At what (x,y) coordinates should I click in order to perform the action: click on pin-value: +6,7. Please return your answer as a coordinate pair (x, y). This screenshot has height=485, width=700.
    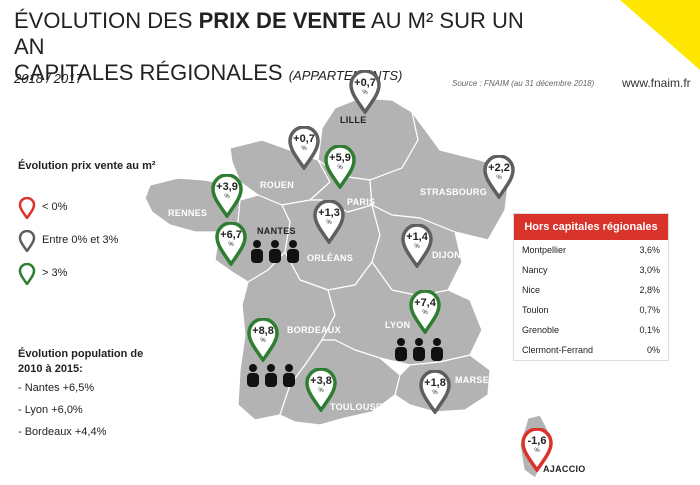
    Looking at the image, I should click on (231, 235).